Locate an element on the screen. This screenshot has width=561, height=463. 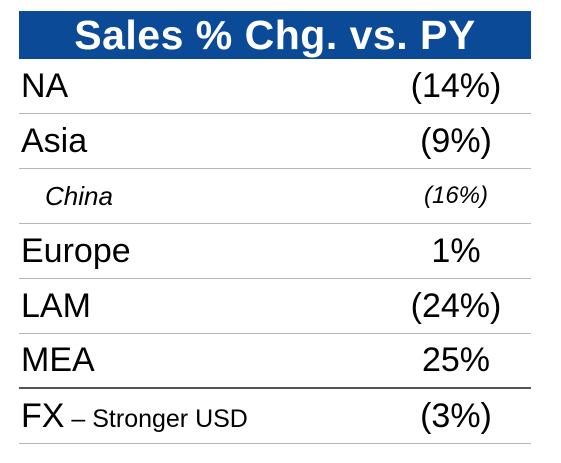
row-value: 25% is located at coordinates (456, 360).